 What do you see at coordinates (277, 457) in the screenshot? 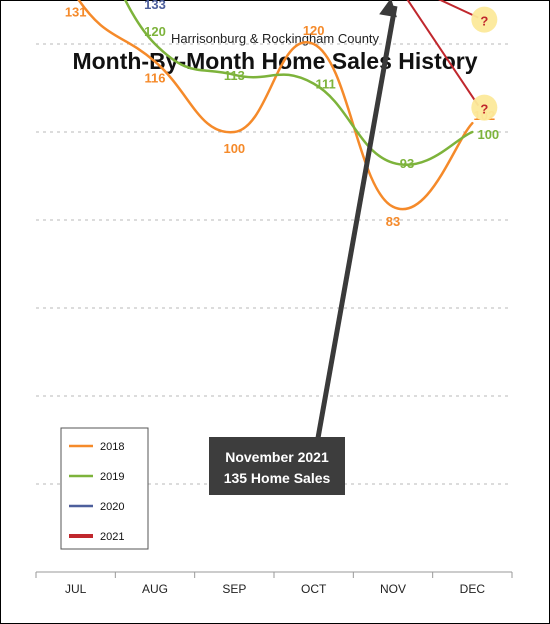
I see `callout-line1: November 2021` at bounding box center [277, 457].